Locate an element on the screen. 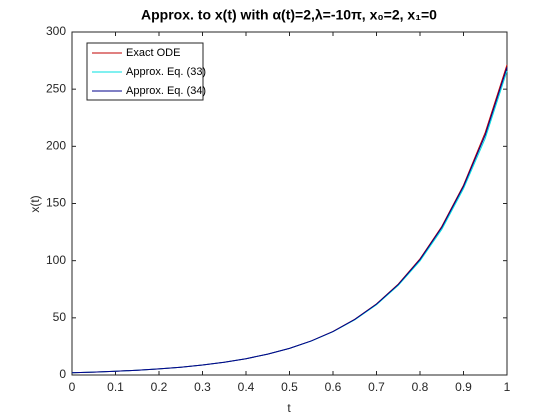  y-tick-label: 0 is located at coordinates (62, 374).